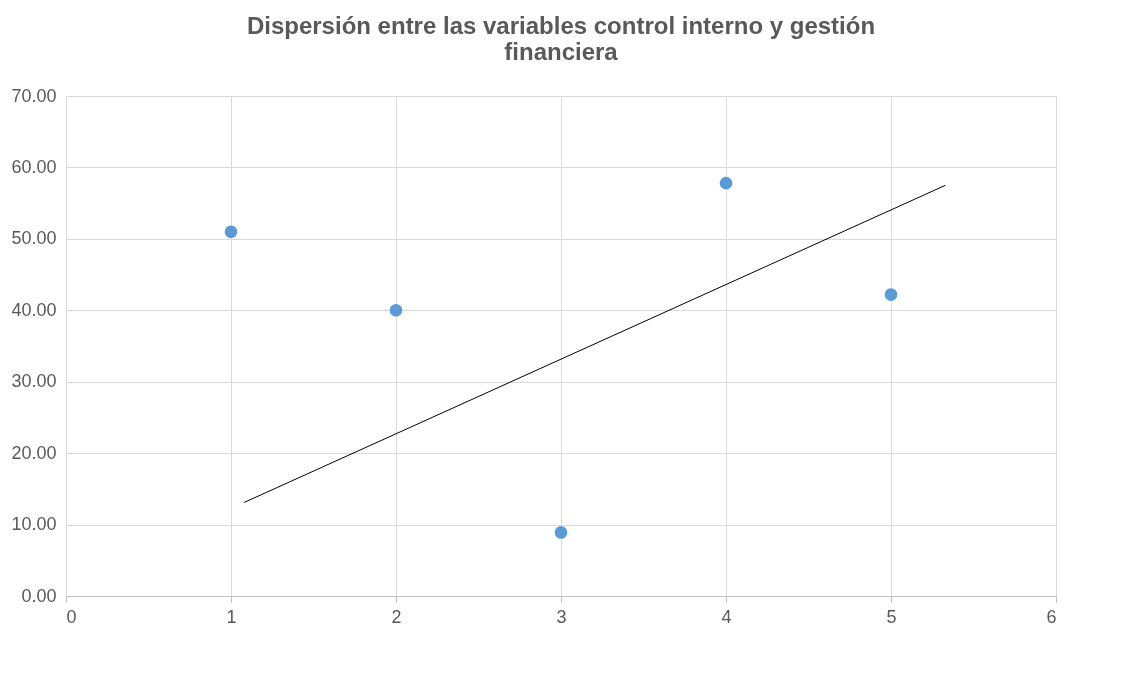 The height and width of the screenshot is (691, 1135). Describe the element at coordinates (34, 524) in the screenshot. I see `y-tick-label: 10.00` at that location.